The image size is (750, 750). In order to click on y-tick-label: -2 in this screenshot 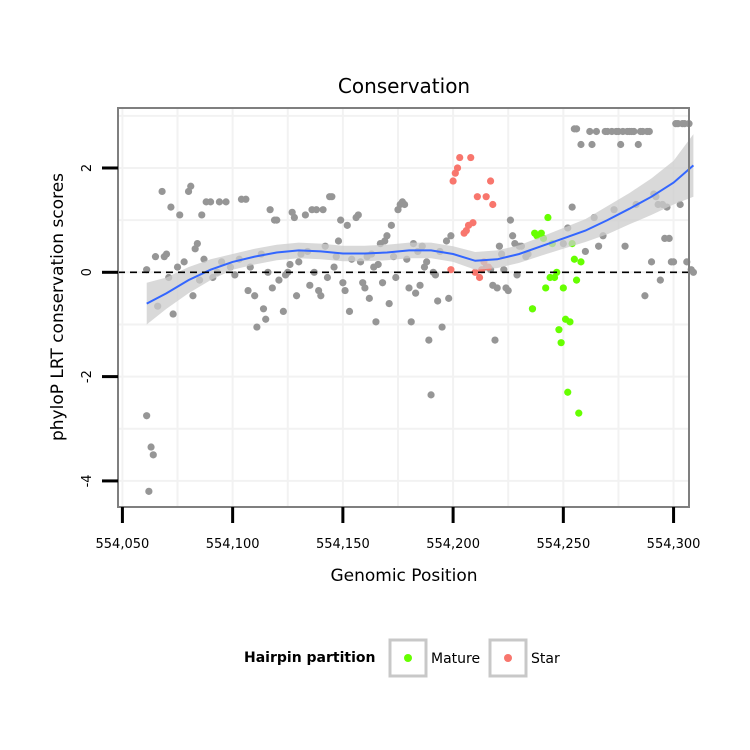, I will do `click(87, 376)`.